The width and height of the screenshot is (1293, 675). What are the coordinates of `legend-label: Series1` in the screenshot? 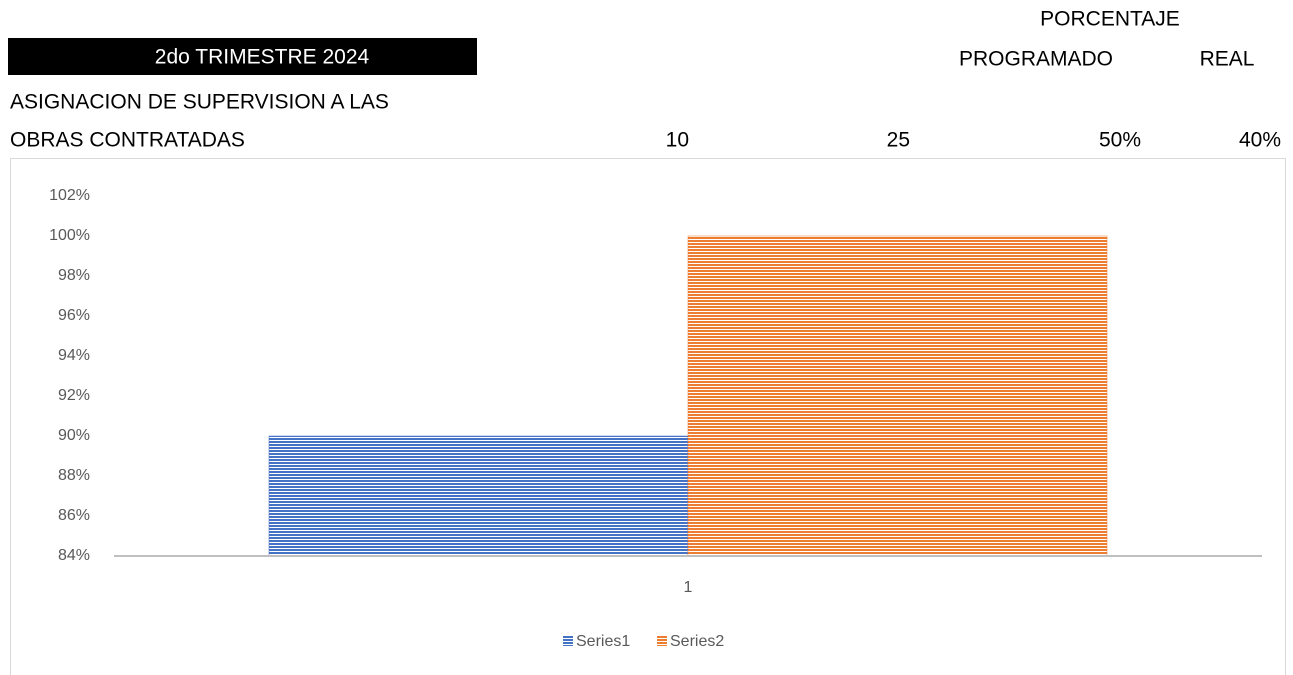 It's located at (603, 641).